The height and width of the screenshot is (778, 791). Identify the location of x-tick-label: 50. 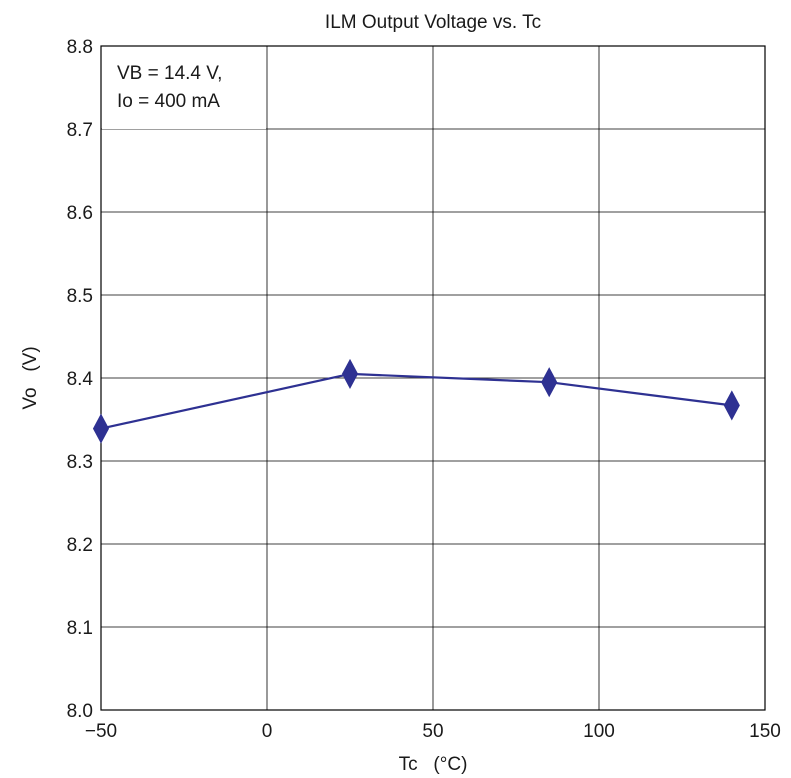
(432, 731).